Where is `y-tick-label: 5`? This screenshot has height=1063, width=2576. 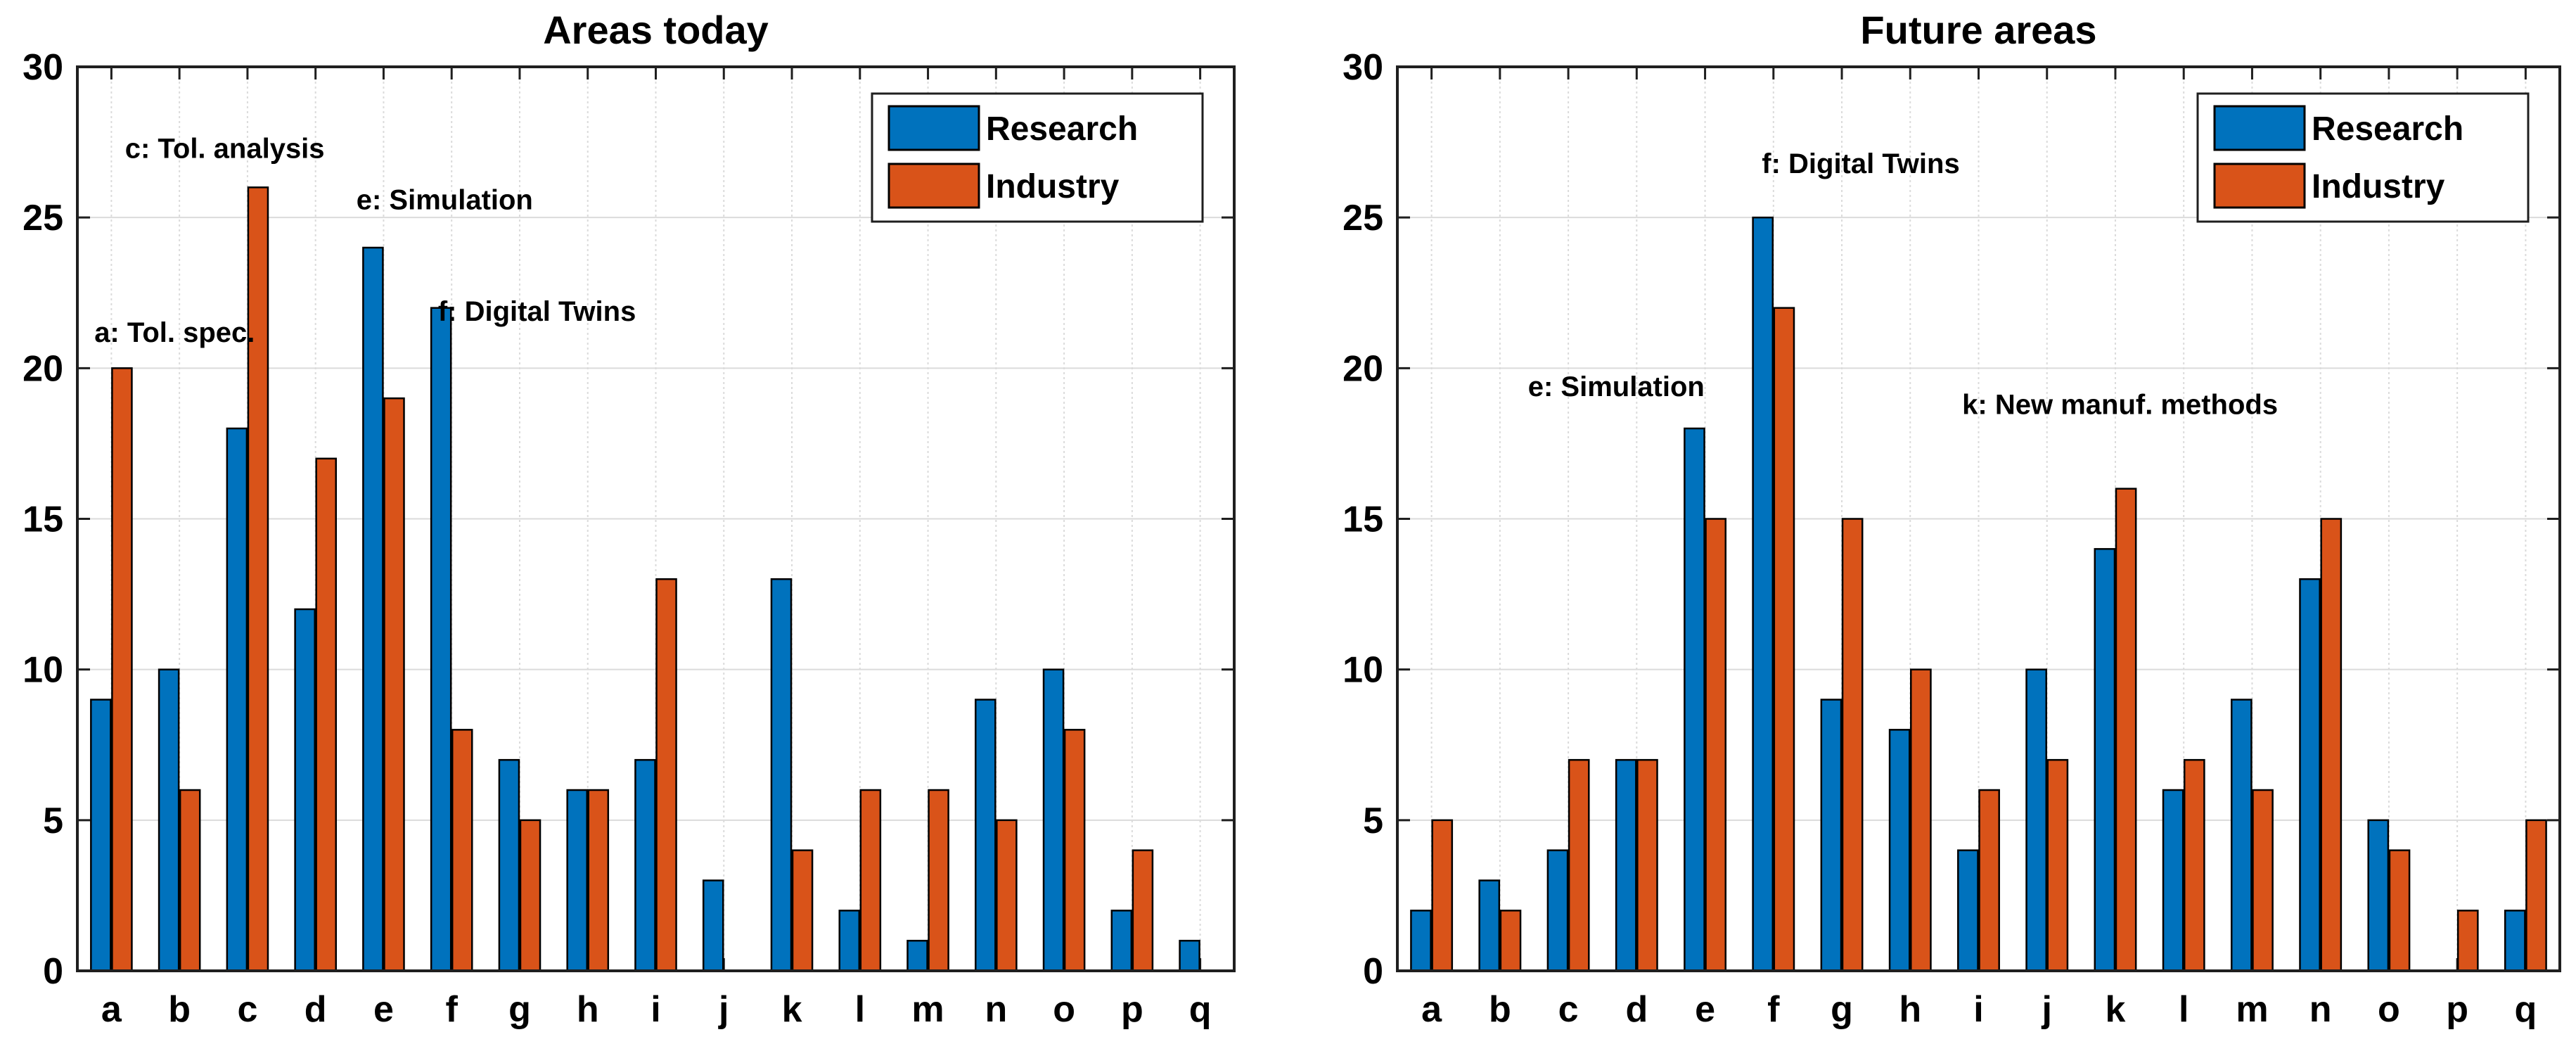
y-tick-label: 5 is located at coordinates (1373, 821).